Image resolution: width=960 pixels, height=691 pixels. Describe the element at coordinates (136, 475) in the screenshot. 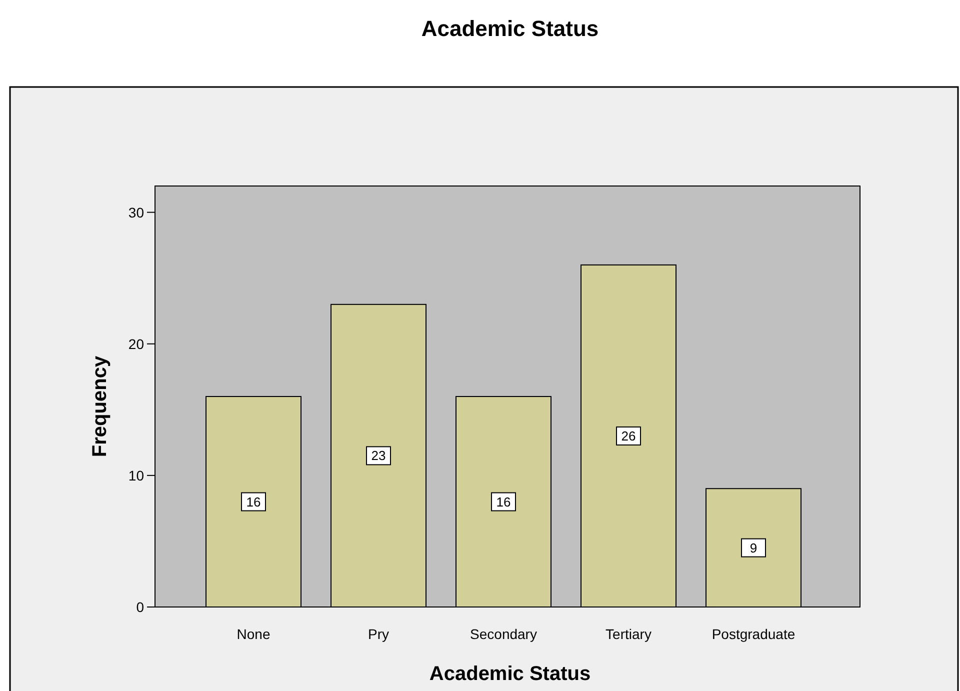

I see `y-tick-label: 10` at that location.